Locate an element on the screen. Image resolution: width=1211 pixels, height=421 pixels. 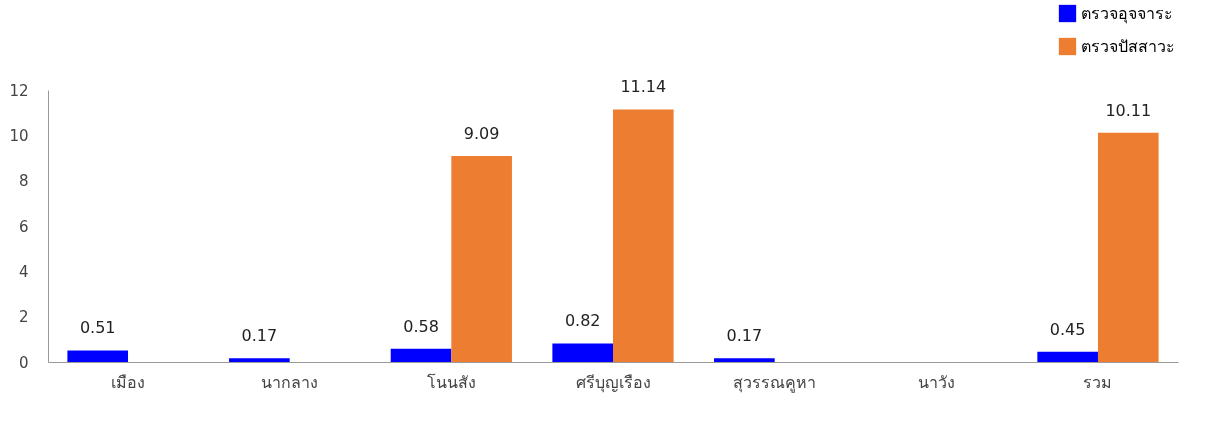
data-label: 0.82 is located at coordinates (582, 321).